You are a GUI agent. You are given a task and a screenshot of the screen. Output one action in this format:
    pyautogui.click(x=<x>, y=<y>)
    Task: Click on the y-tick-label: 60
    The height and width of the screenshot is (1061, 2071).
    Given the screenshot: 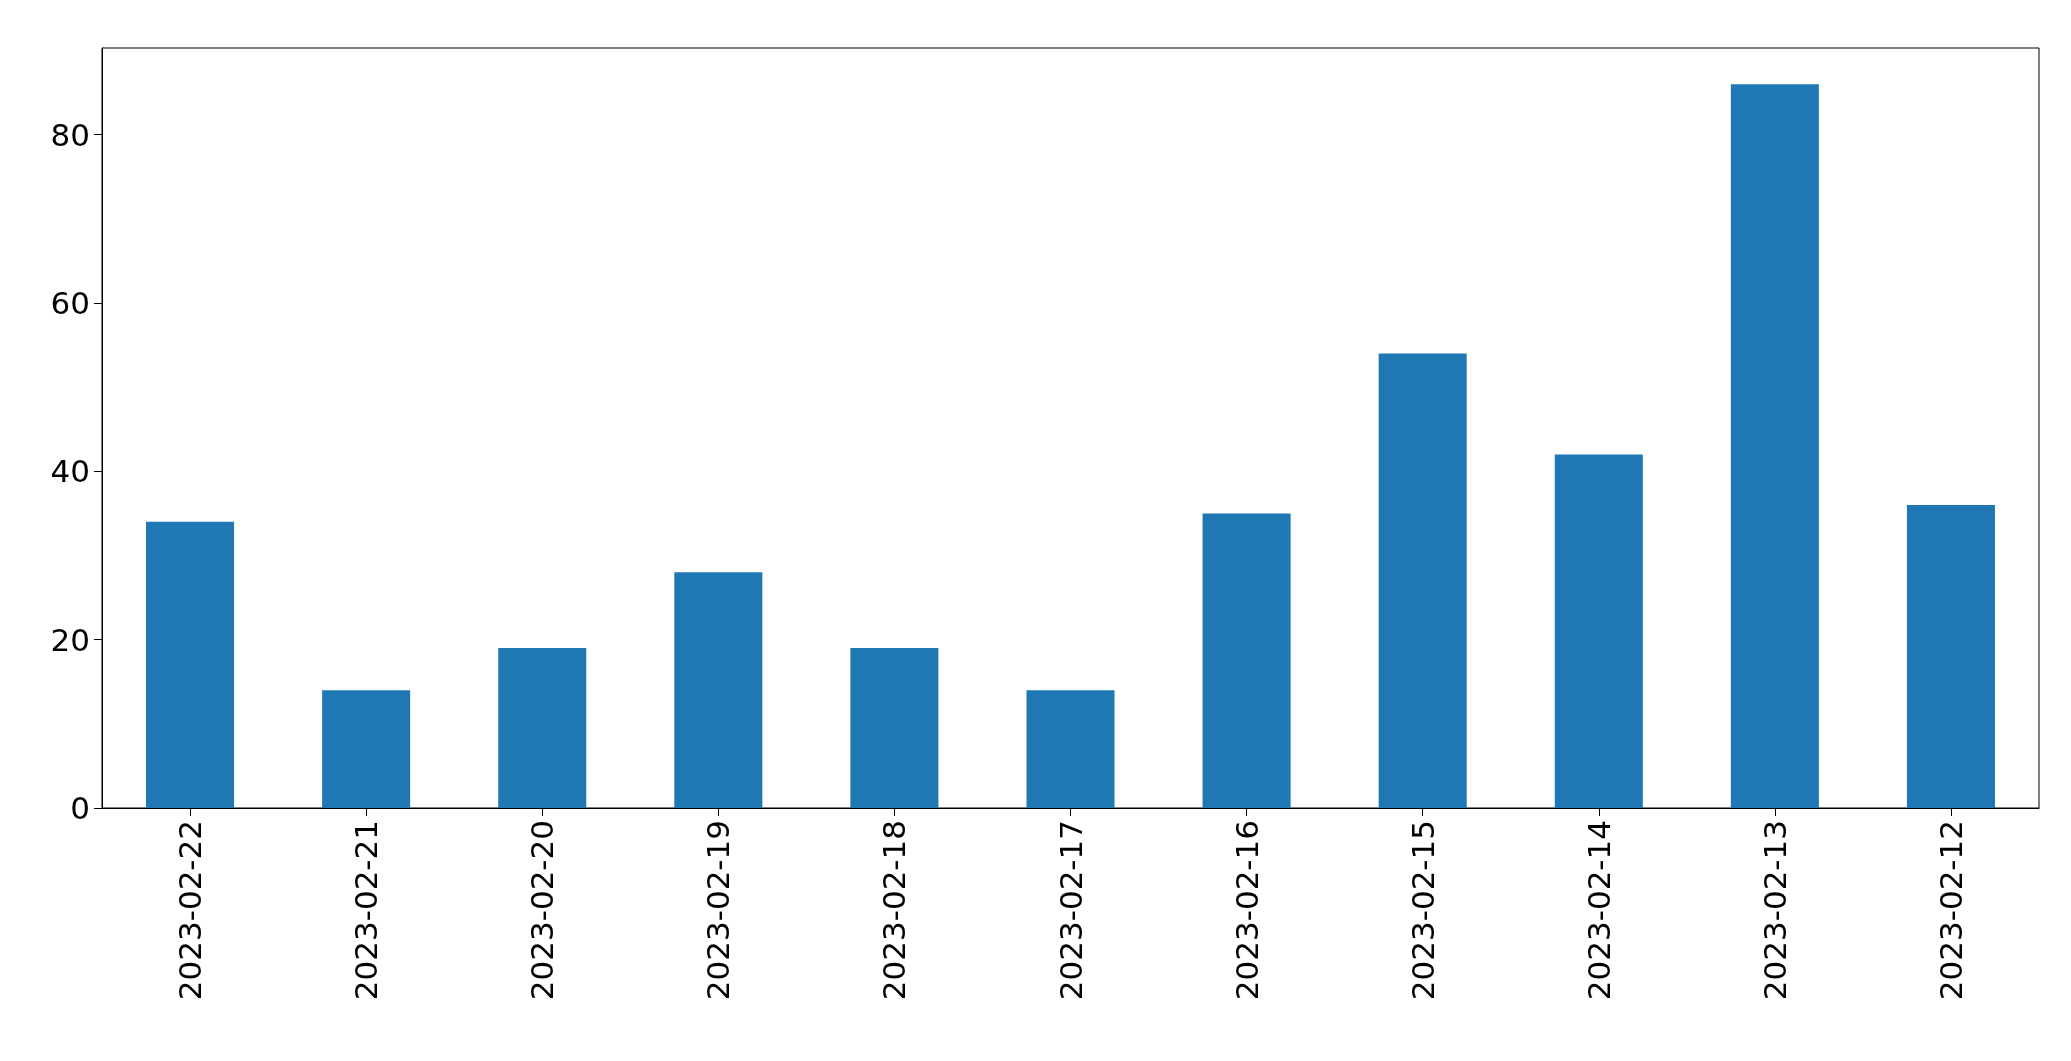 What is the action you would take?
    pyautogui.click(x=70, y=303)
    